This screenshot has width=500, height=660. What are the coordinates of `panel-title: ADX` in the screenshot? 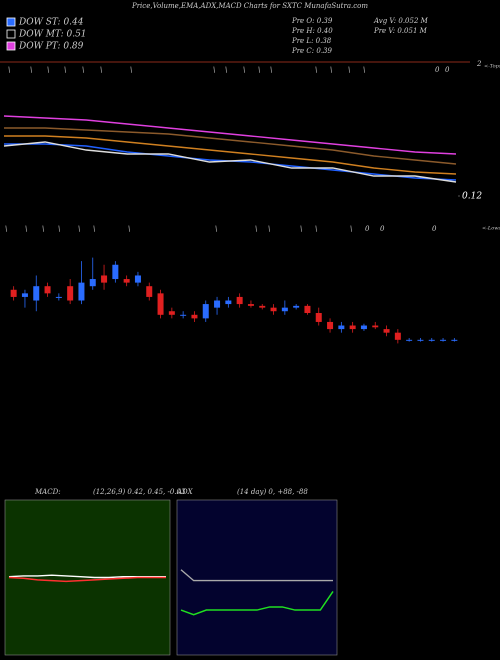 It's located at (185, 492).